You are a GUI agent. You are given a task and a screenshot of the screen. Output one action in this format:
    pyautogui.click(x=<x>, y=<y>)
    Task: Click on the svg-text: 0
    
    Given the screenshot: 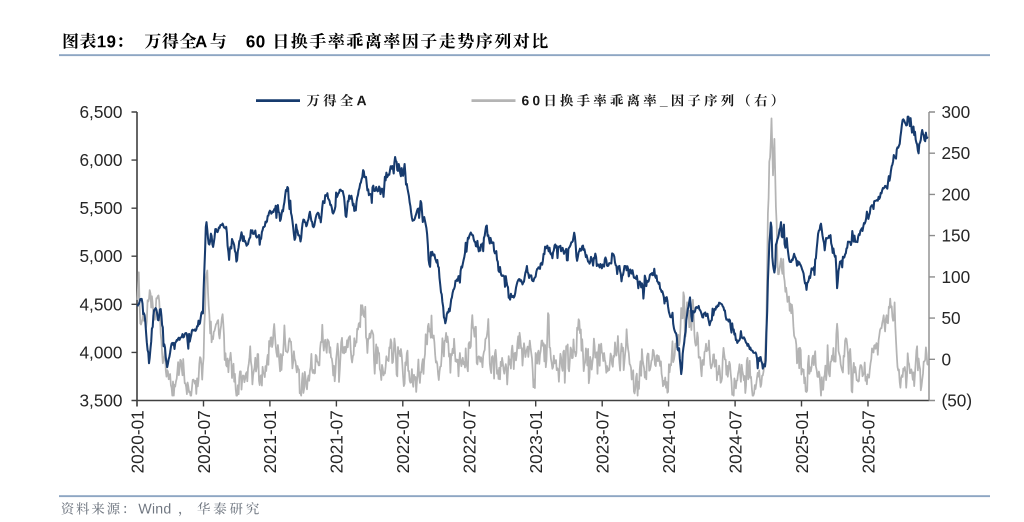 What is the action you would take?
    pyautogui.click(x=947, y=359)
    